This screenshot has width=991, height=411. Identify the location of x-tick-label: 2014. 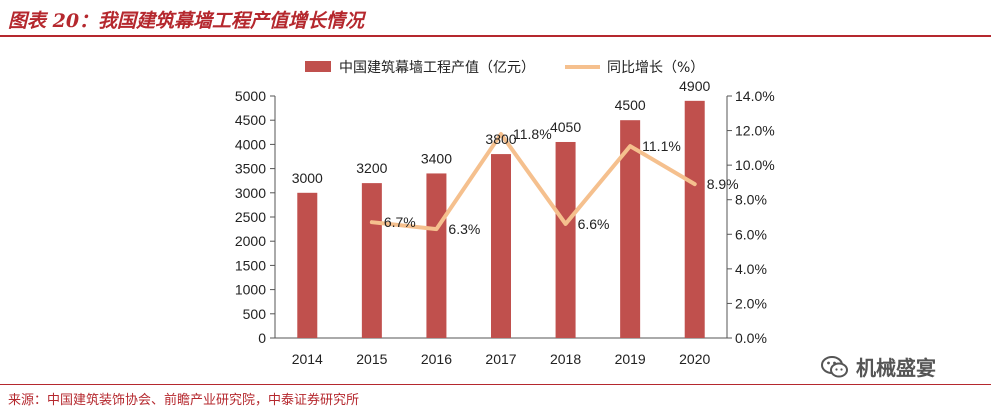
(307, 359).